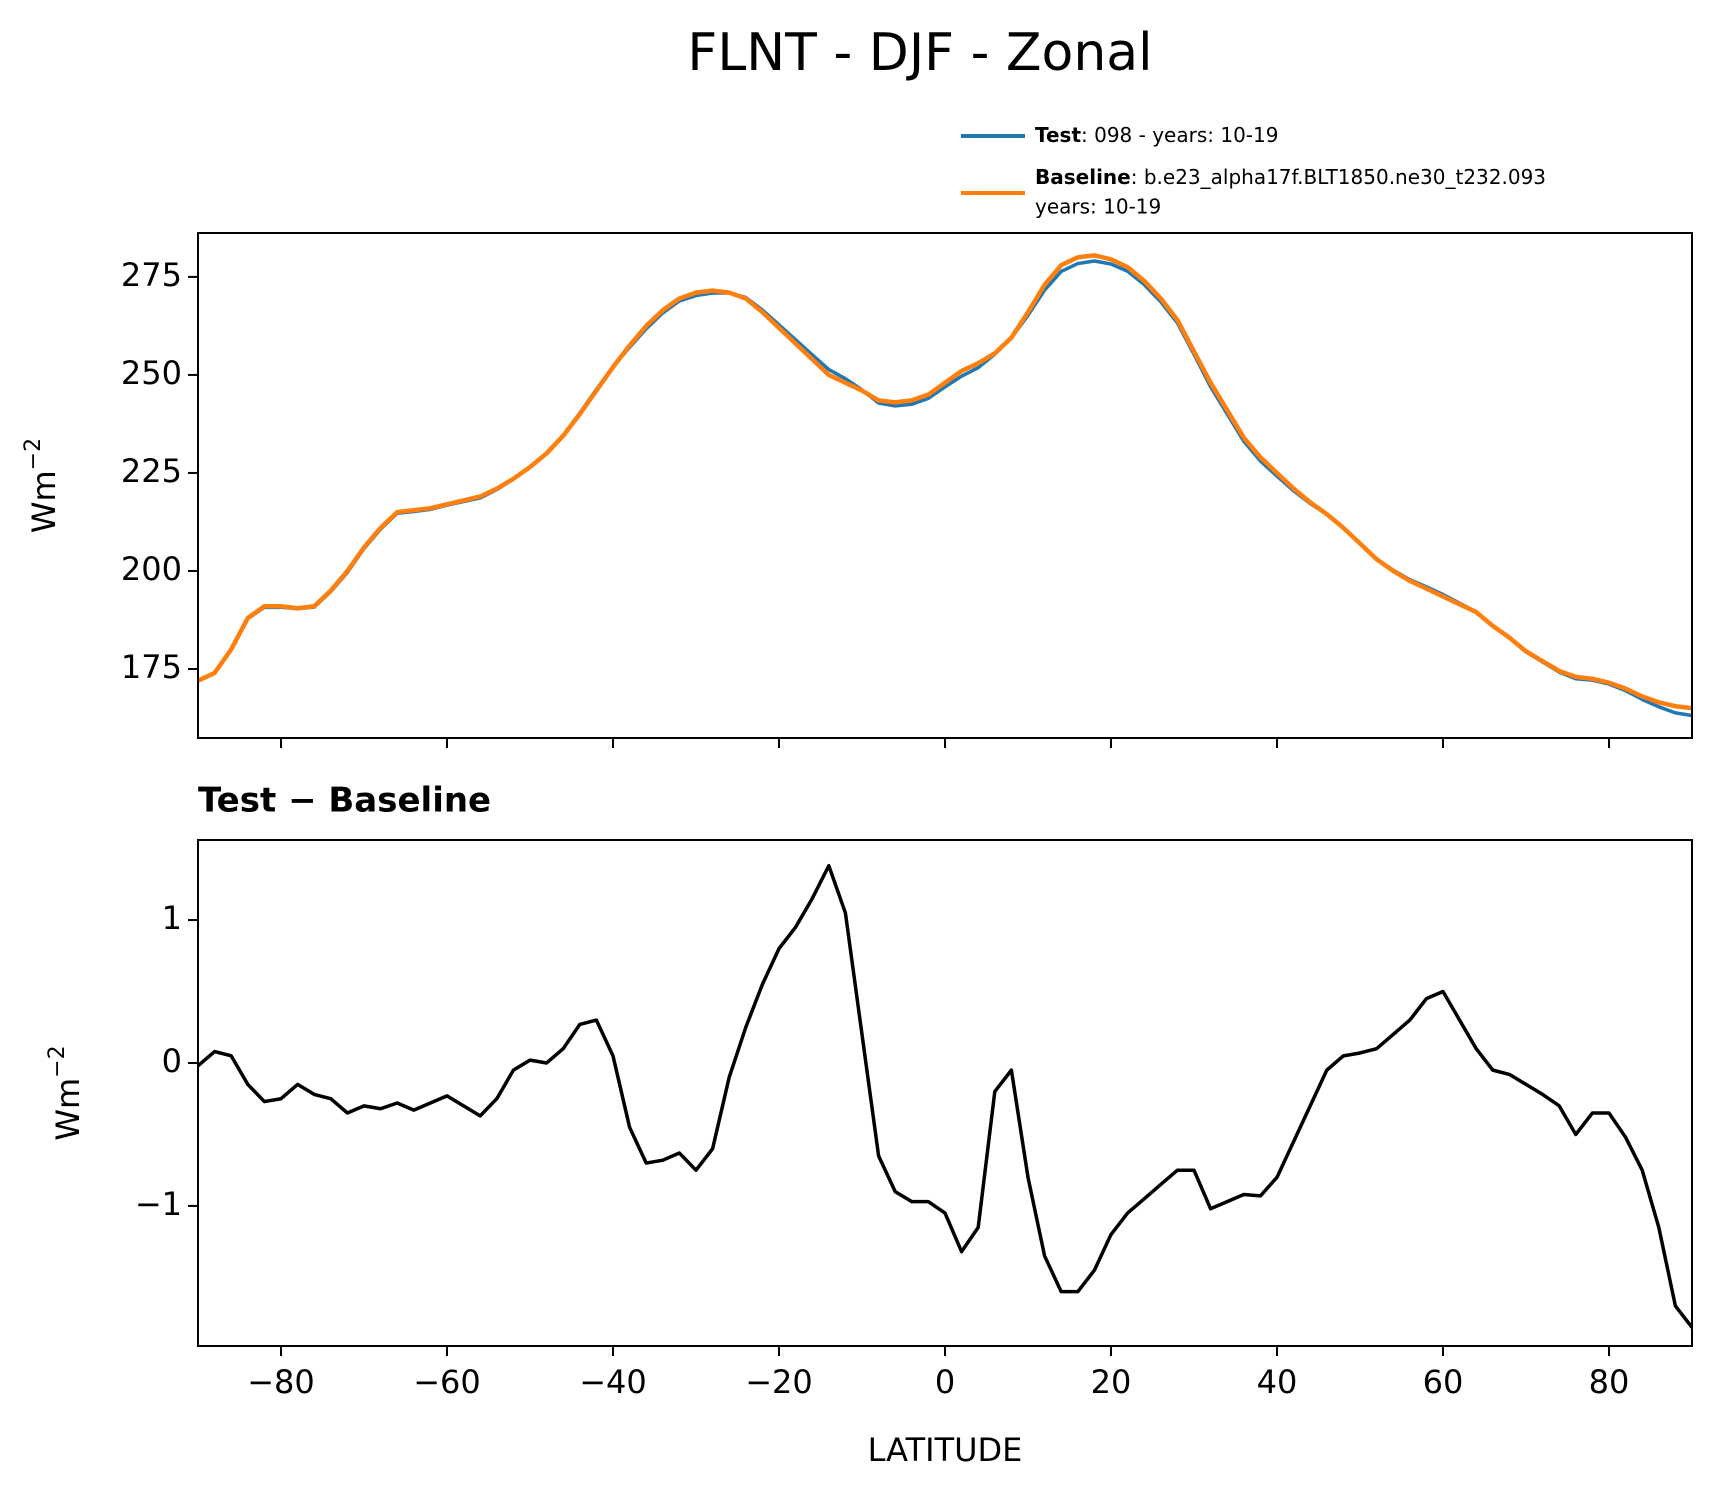  Describe the element at coordinates (1277, 1382) in the screenshot. I see `x-tick-label: 40` at that location.